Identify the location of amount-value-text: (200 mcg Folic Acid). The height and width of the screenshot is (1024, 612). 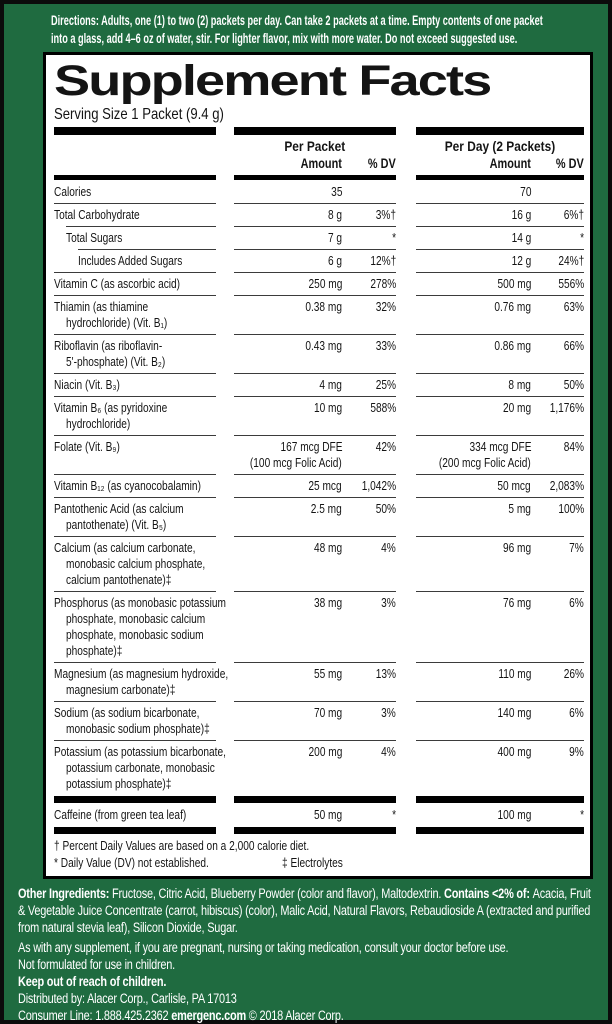
(485, 462).